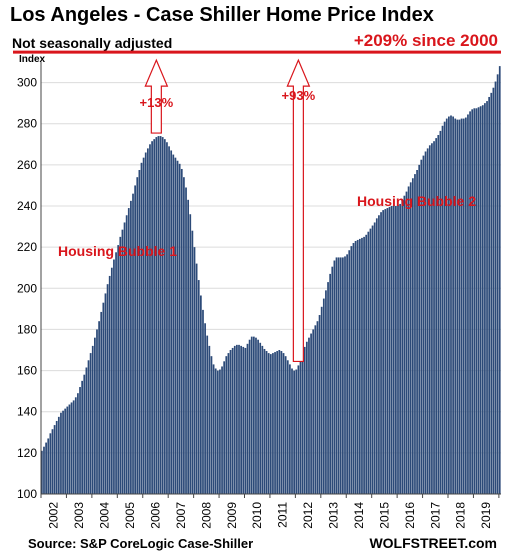 The image size is (505, 560). Describe the element at coordinates (32, 59) in the screenshot. I see `y-axis-label: Index` at that location.